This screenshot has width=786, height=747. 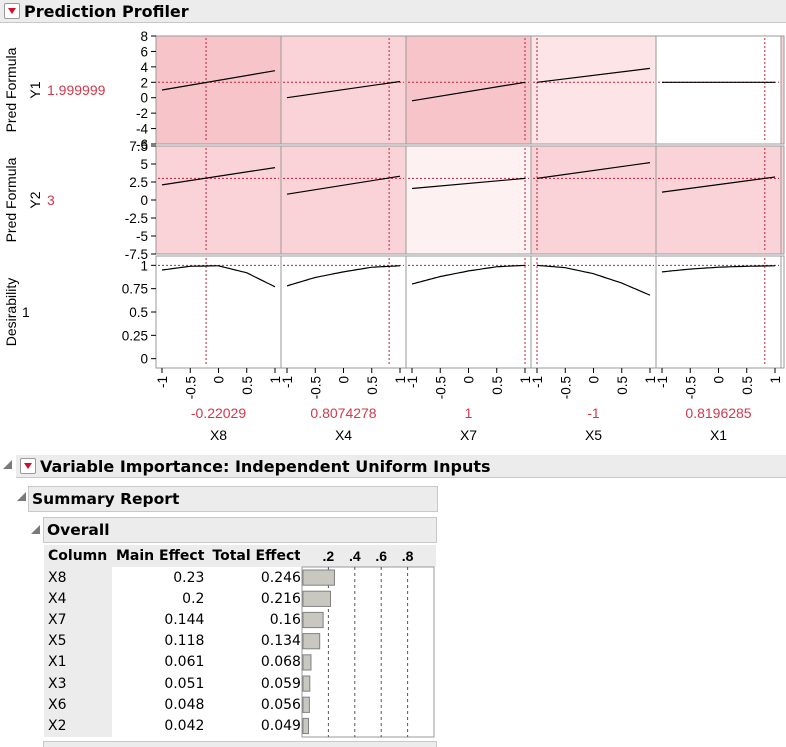 I want to click on response-current-value: 1.999999, so click(x=76, y=90).